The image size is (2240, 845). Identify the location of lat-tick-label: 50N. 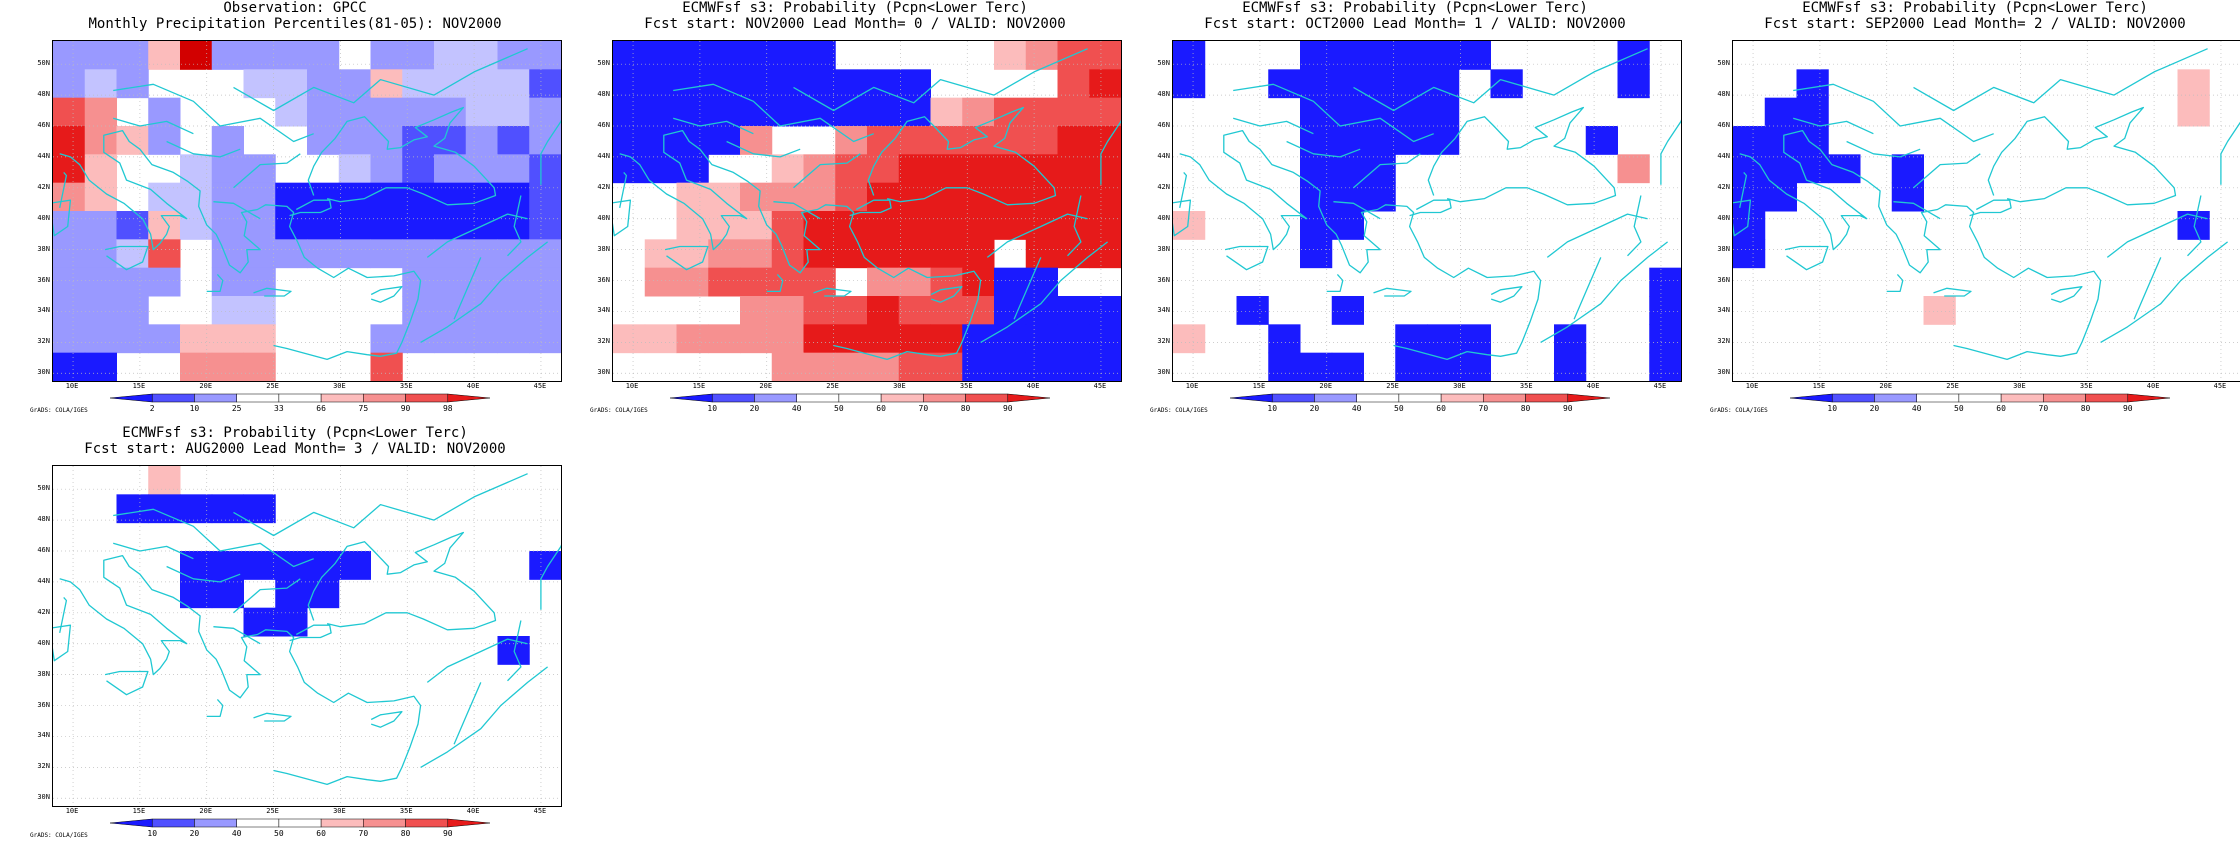
(1723, 63).